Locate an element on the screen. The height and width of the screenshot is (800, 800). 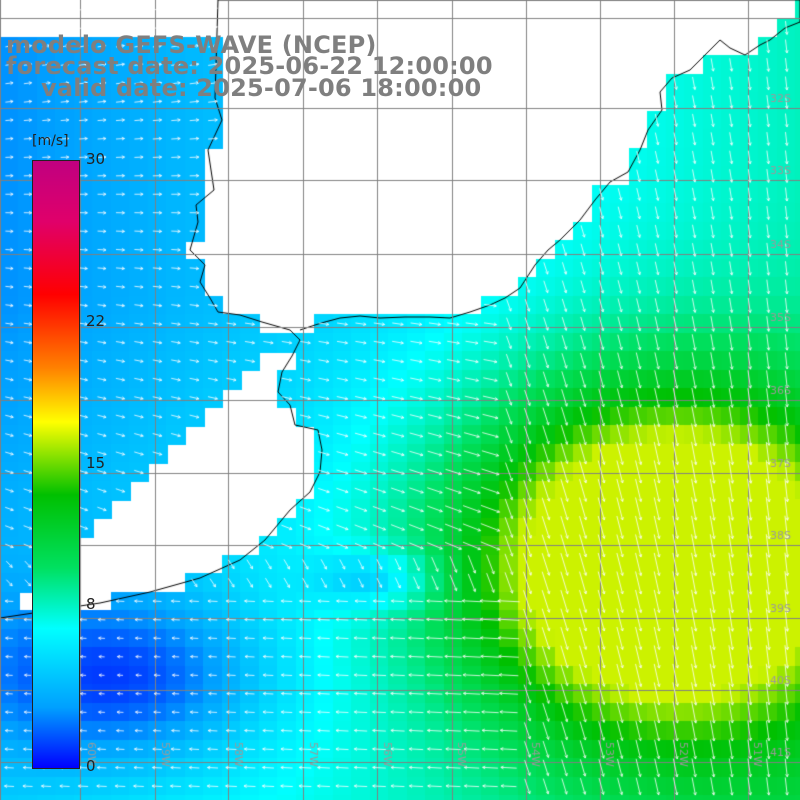
forecast-date: forecast date: 2025-06-22 12:00:00 is located at coordinates (249, 66).